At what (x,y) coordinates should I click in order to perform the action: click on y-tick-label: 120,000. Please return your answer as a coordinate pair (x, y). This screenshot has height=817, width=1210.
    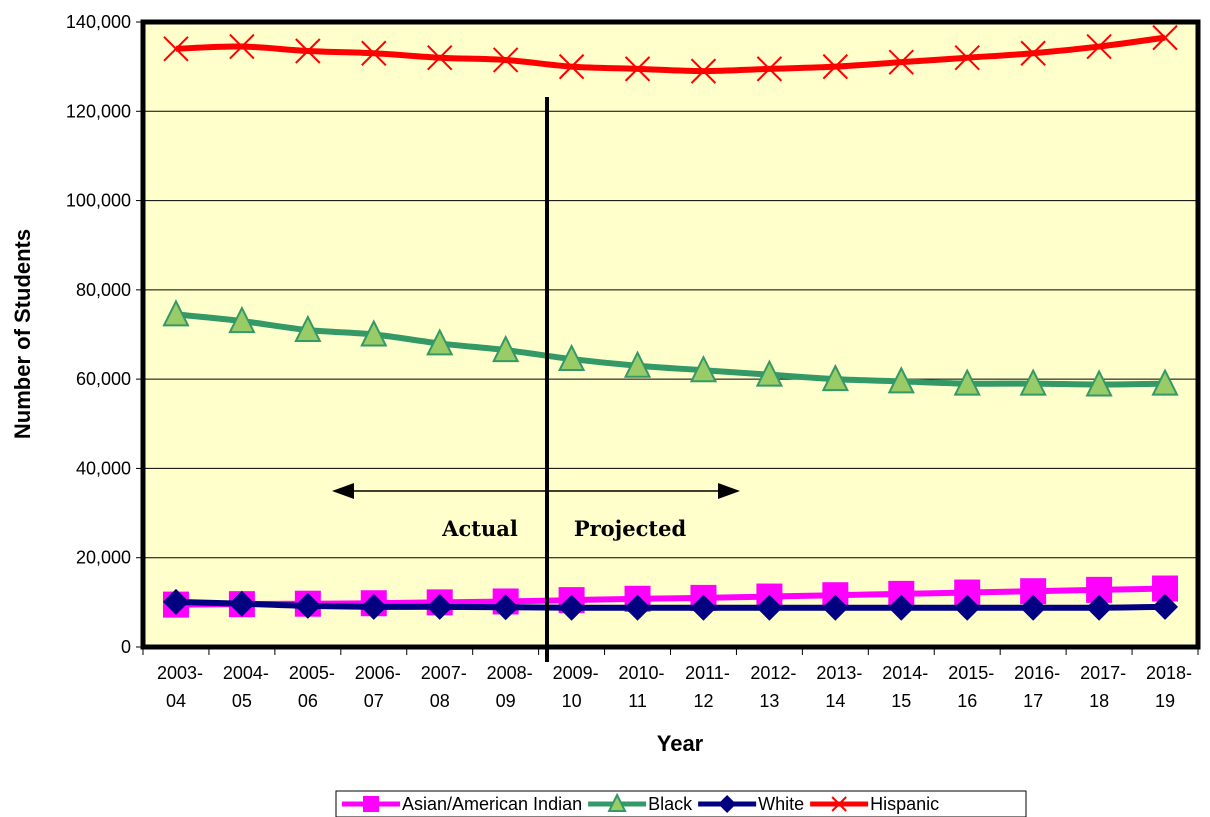
    Looking at the image, I should click on (98, 111).